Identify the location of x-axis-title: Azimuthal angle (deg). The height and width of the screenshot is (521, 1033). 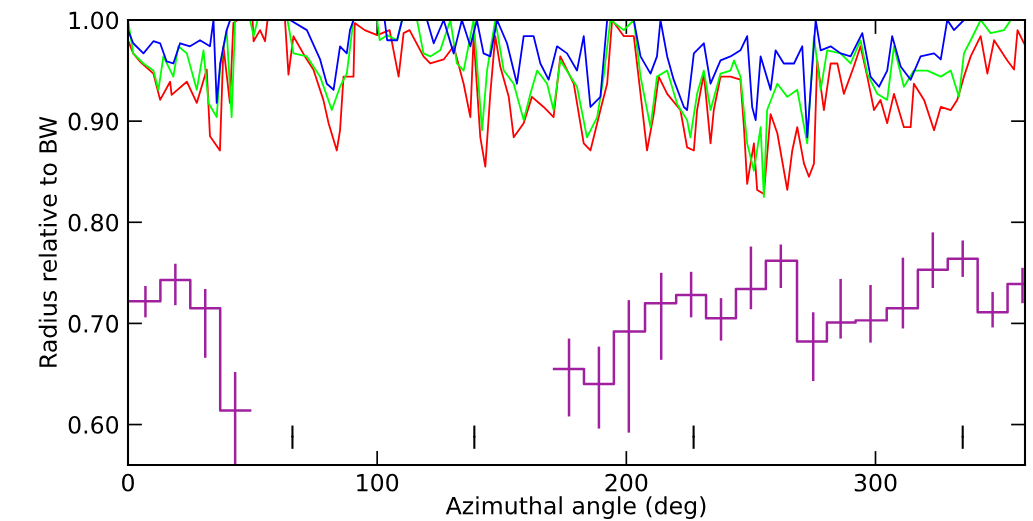
(575, 508).